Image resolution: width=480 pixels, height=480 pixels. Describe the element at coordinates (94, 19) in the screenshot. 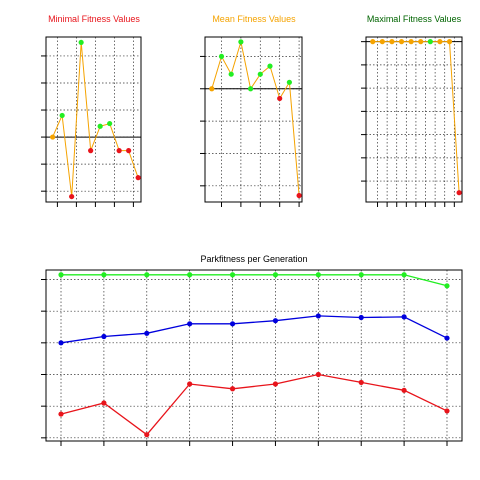

I see `chart-title: Minimal Fitness Values` at that location.